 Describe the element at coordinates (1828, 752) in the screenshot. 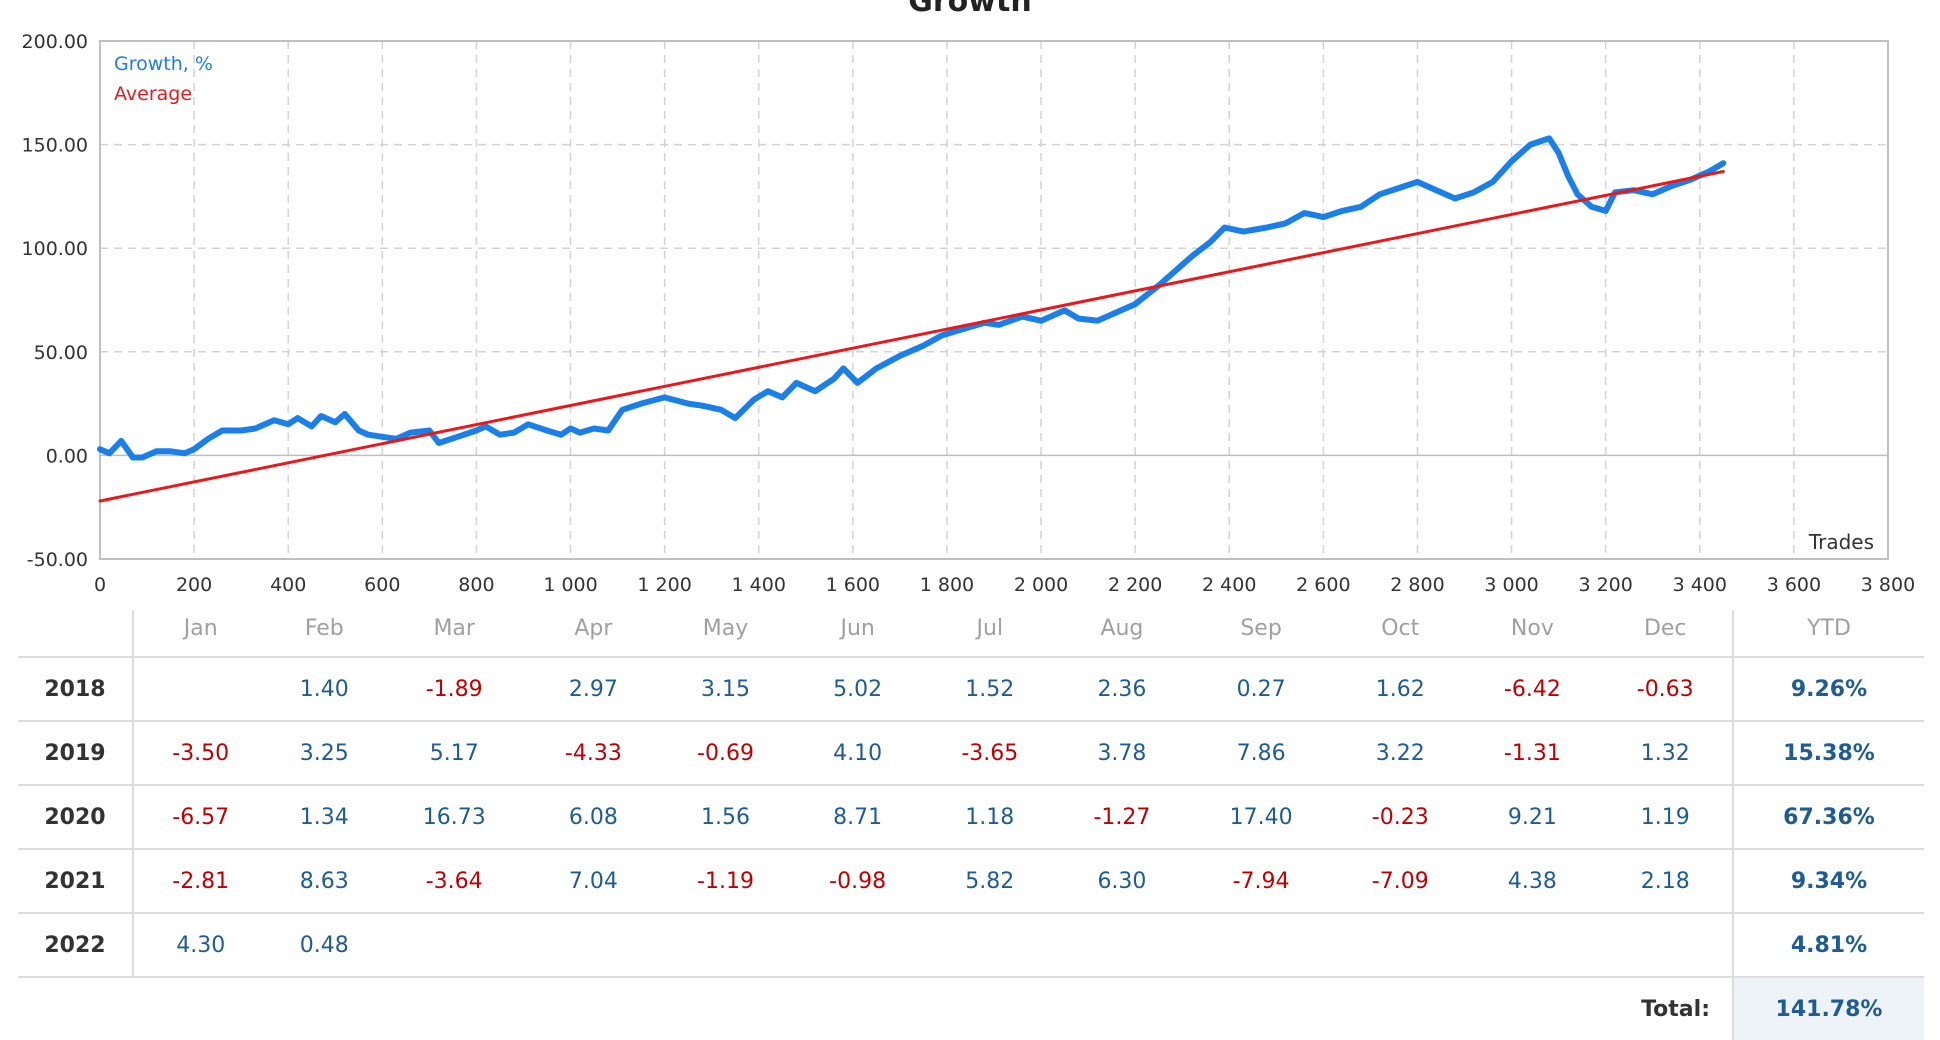

I see `ytd-cell: 15.38%` at that location.